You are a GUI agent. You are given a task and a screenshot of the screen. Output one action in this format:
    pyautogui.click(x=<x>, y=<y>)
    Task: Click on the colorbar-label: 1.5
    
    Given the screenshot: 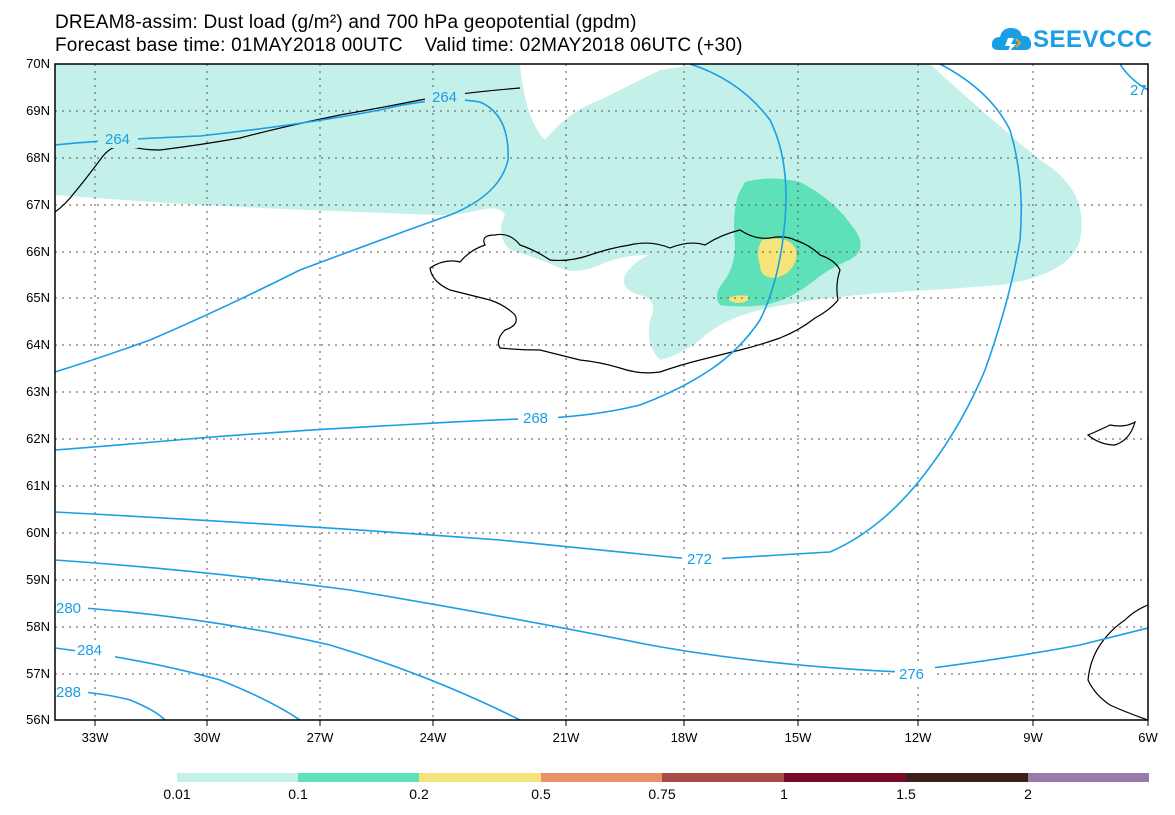 What is the action you would take?
    pyautogui.click(x=906, y=794)
    